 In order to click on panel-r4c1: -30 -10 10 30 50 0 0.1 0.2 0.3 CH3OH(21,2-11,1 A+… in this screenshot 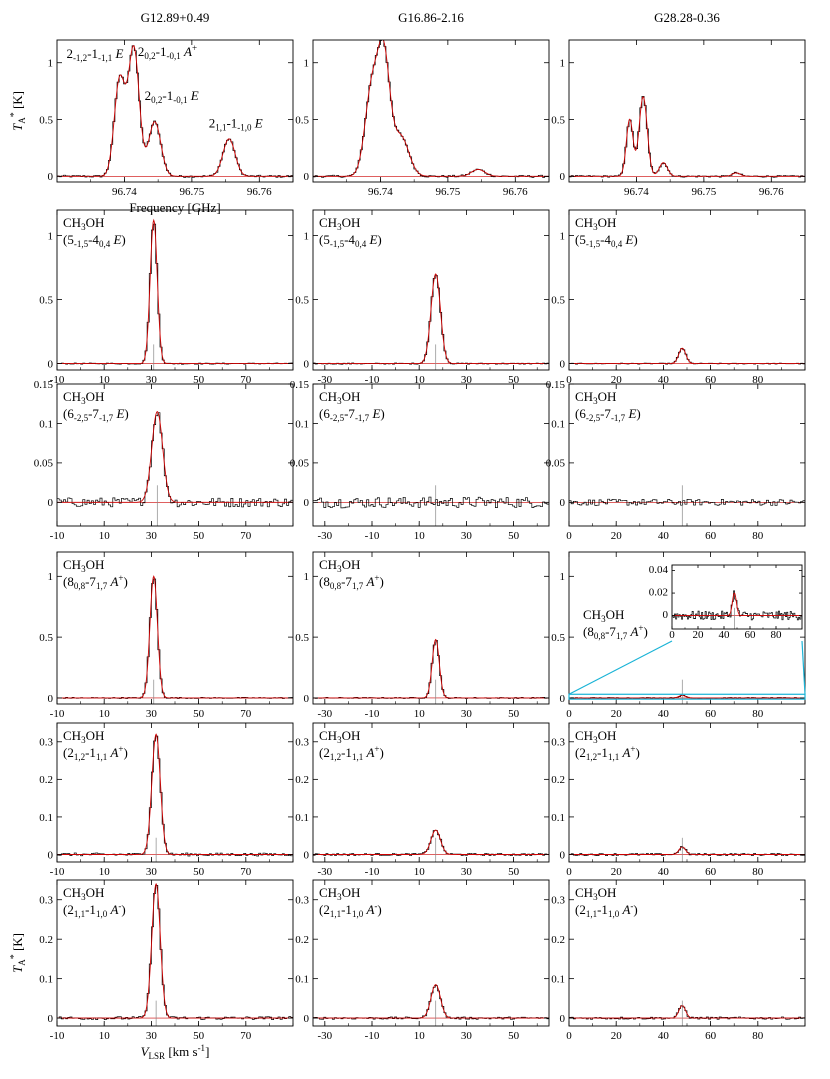, I will do `click(422, 800)`.